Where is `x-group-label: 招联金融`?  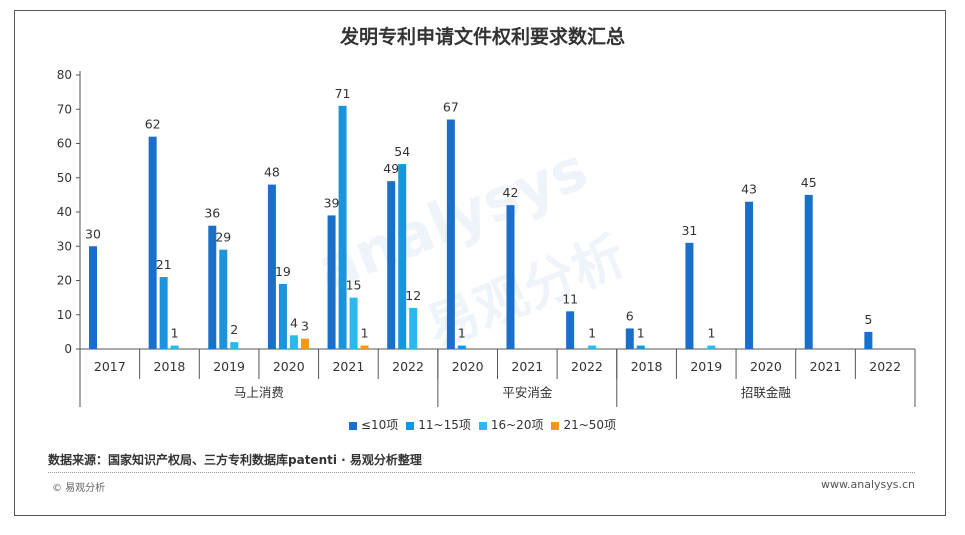
x-group-label: 招联金融 is located at coordinates (766, 392).